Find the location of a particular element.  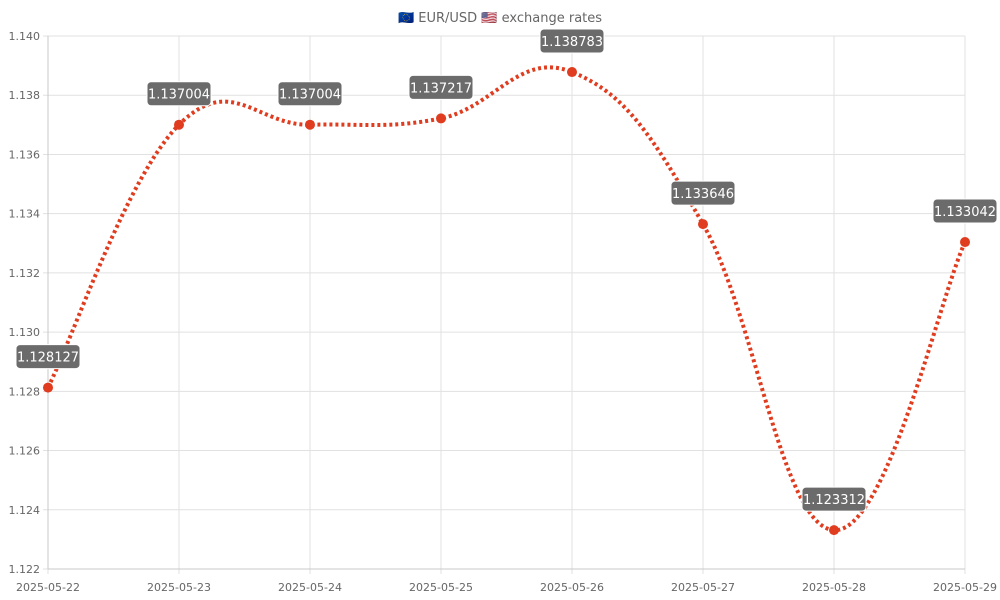

y-tick-label: 1.134 is located at coordinates (25, 214).